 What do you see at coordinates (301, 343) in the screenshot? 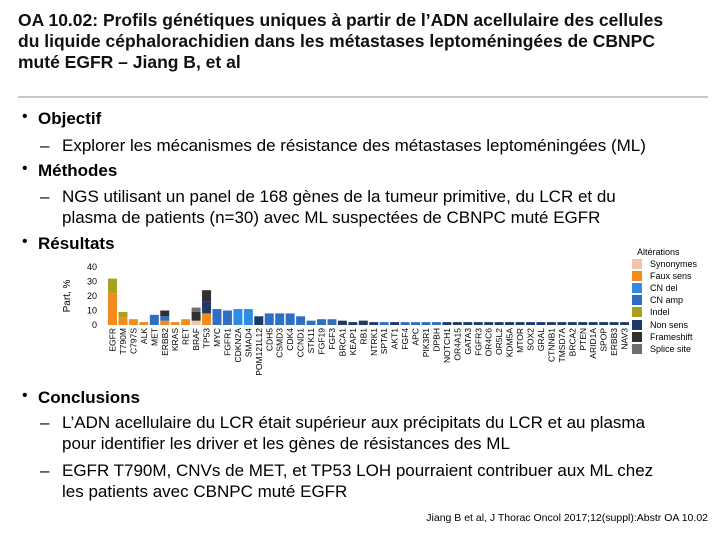
I see `x-tick-label: CCND1` at bounding box center [301, 343].